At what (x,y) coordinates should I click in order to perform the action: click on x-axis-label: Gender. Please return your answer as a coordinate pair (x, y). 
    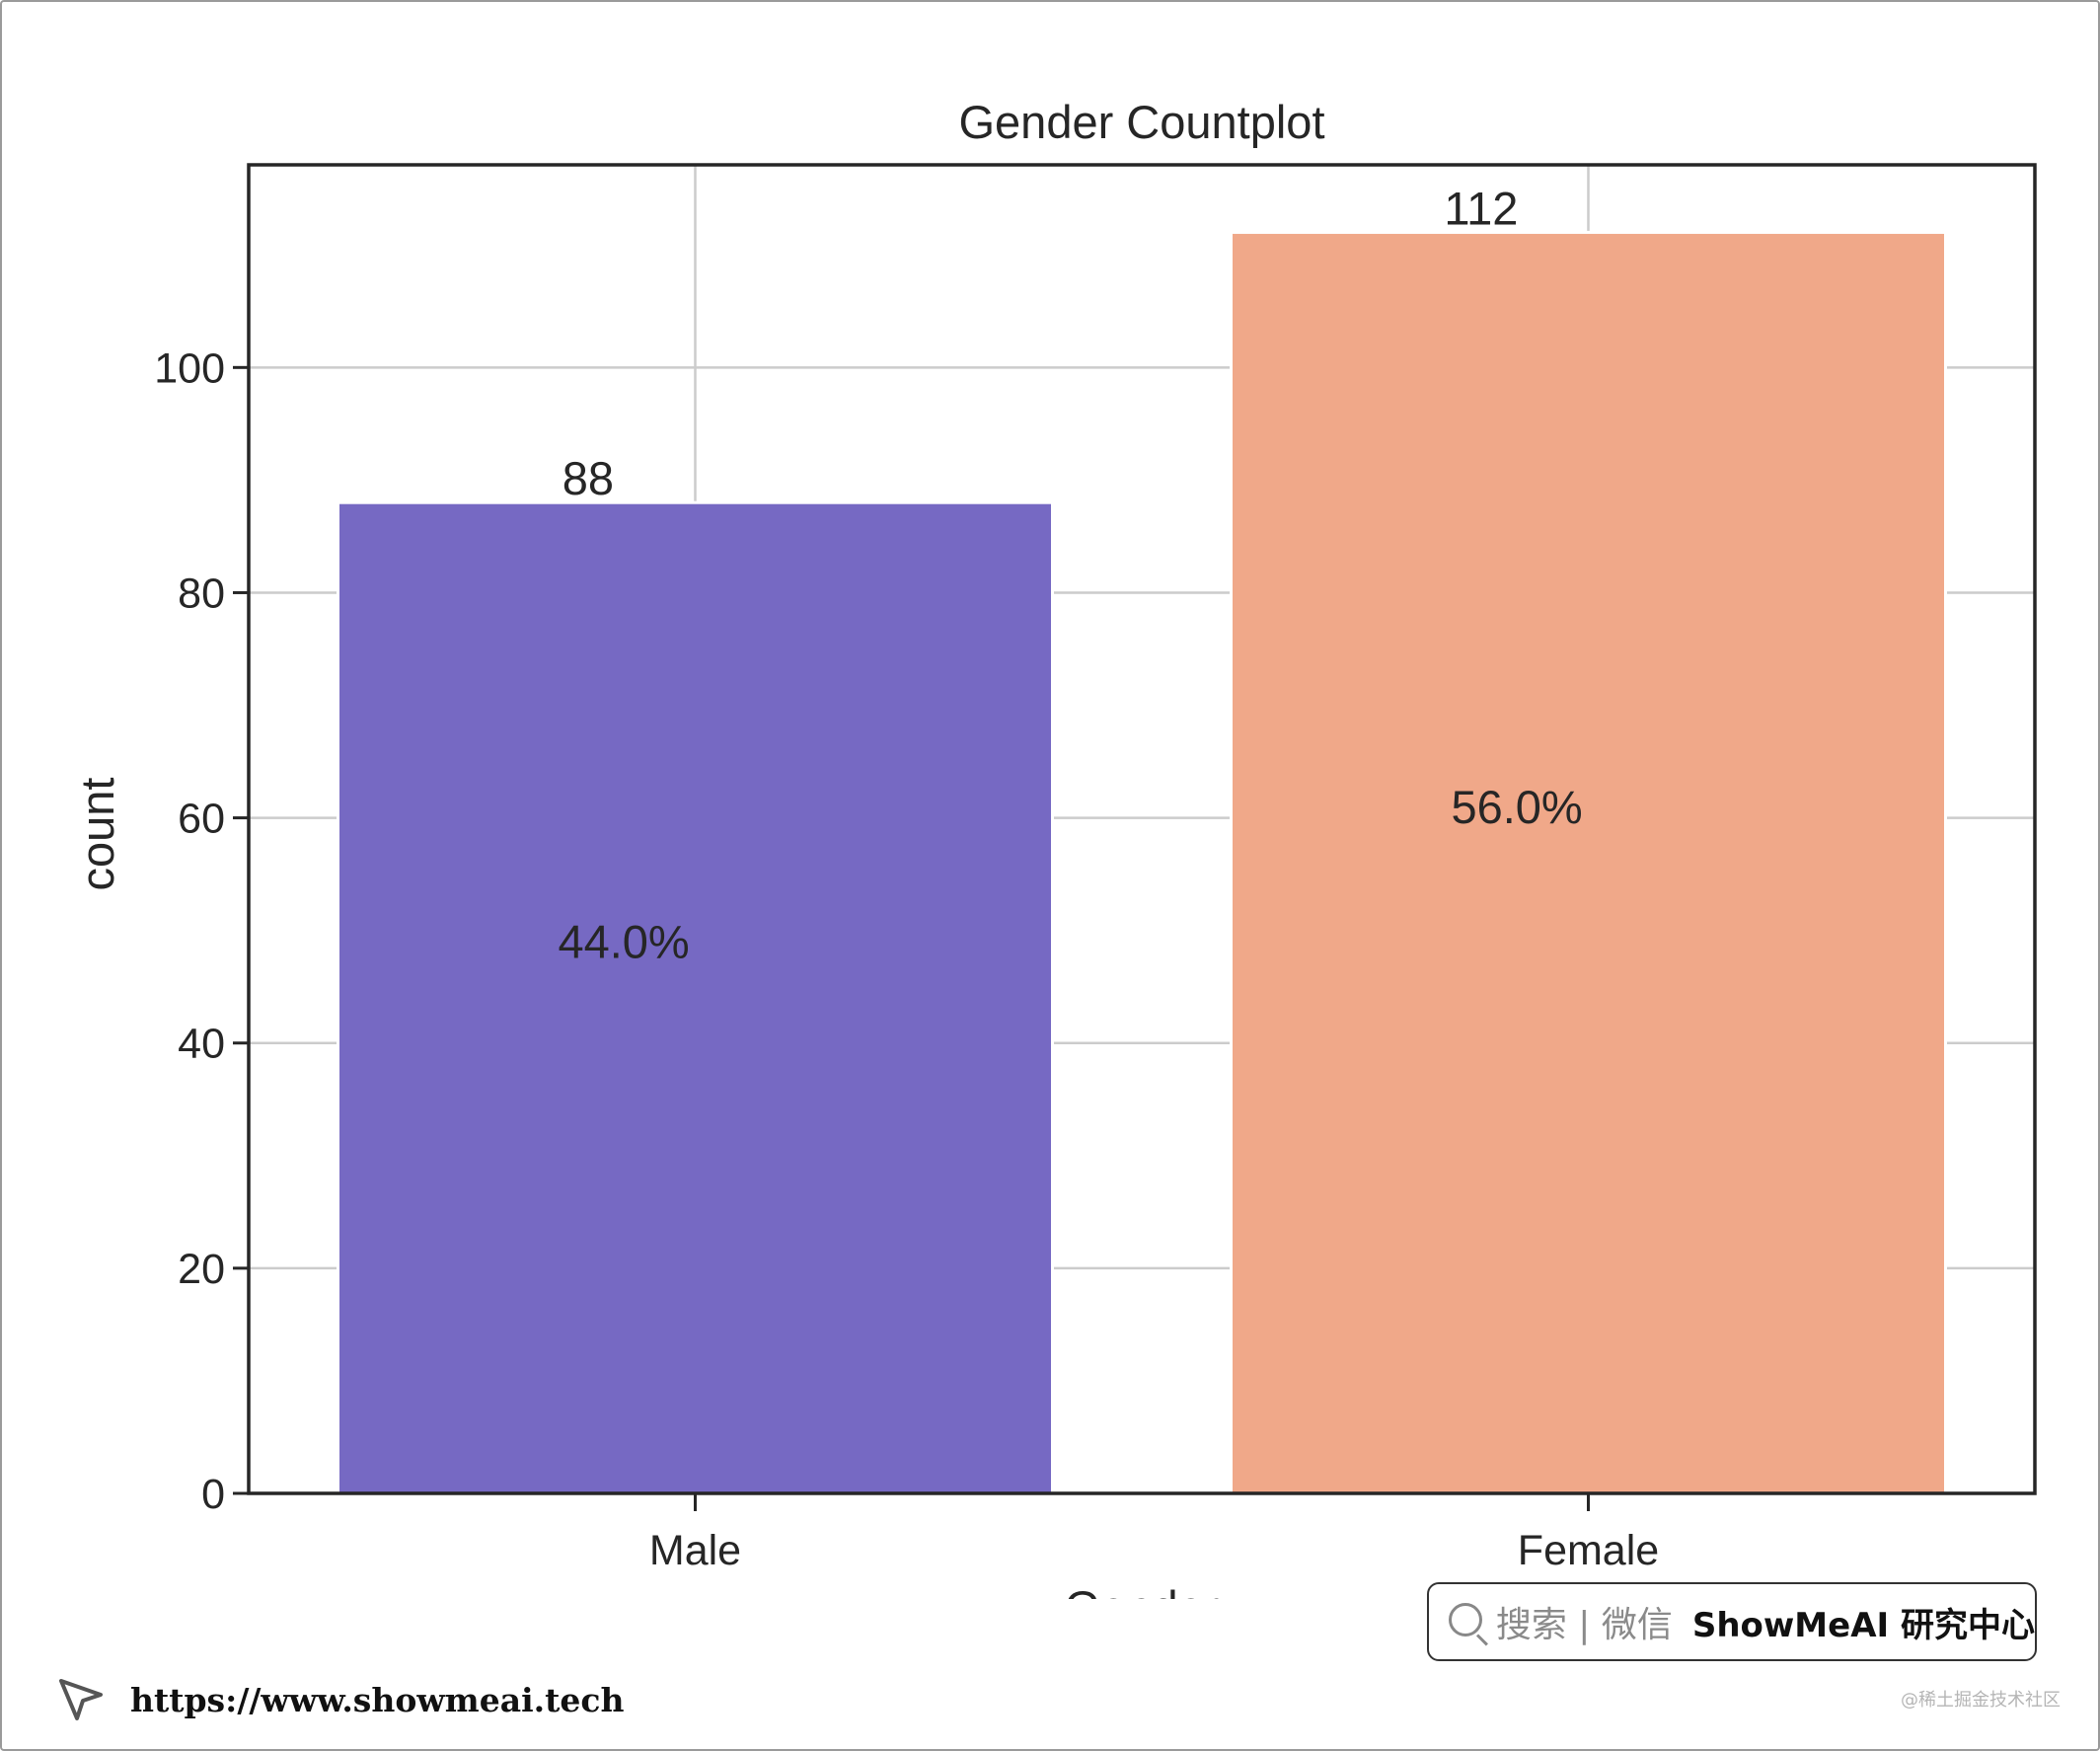
    Looking at the image, I should click on (1142, 1590).